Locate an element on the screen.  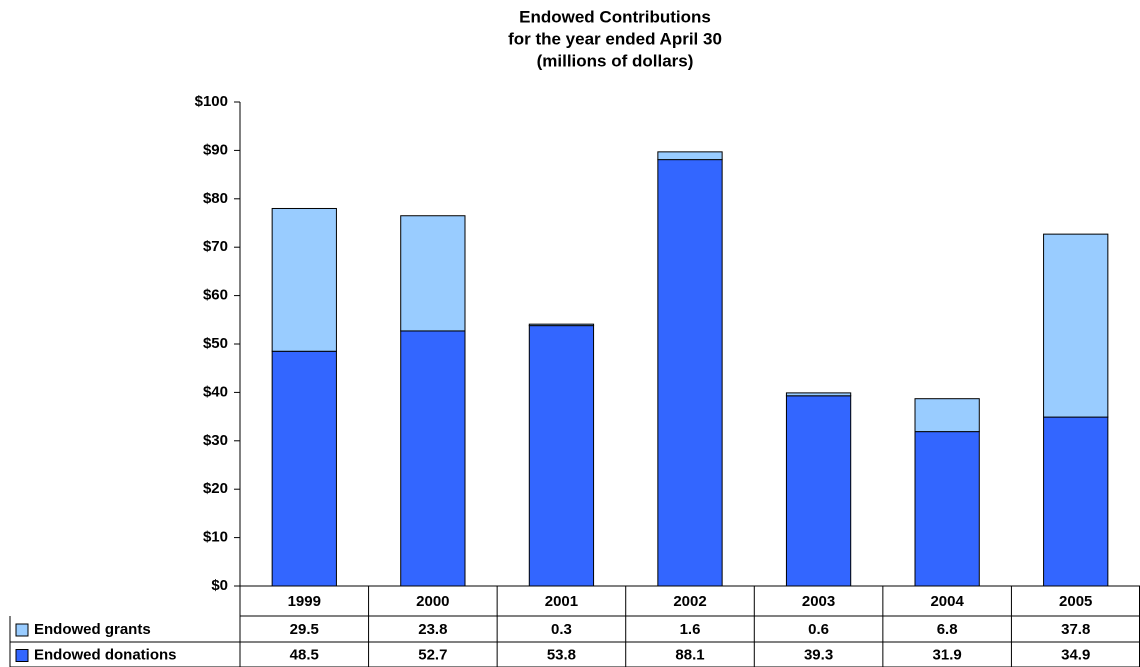
y-tick-label: $90 is located at coordinates (215, 149).